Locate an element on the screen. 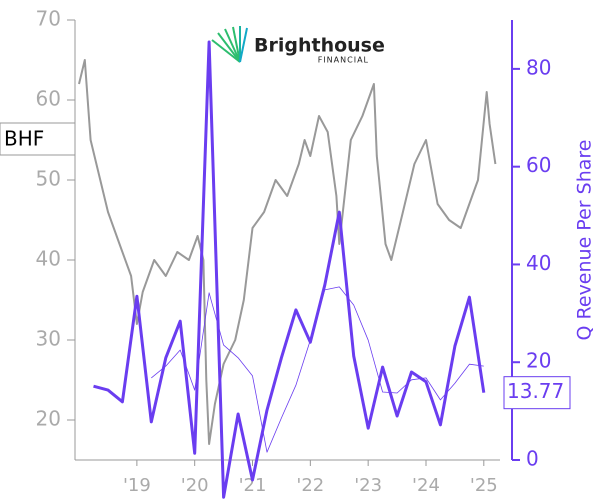 The image size is (600, 500). x-tick-label: '24 is located at coordinates (426, 485).